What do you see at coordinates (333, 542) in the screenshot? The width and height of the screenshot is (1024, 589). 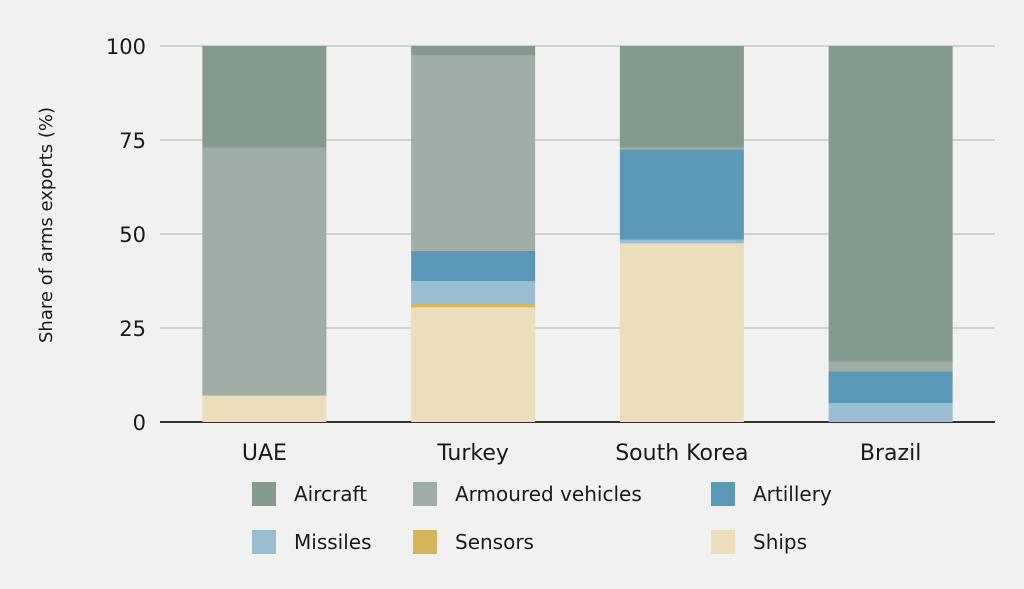 I see `legend-label-missiles: Missiles` at bounding box center [333, 542].